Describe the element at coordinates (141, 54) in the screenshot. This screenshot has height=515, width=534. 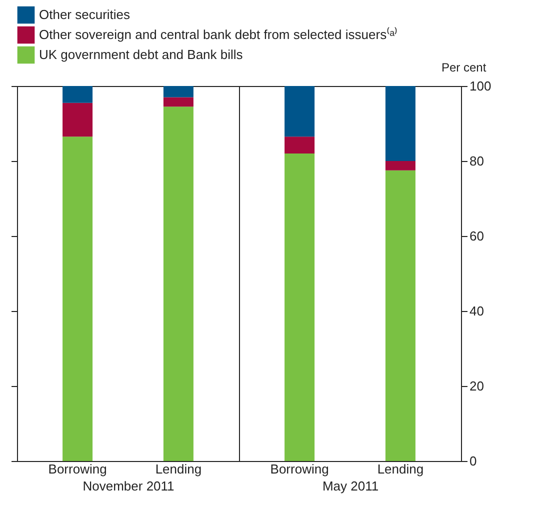
I see `legend-label: UK government debt and Bank bills` at that location.